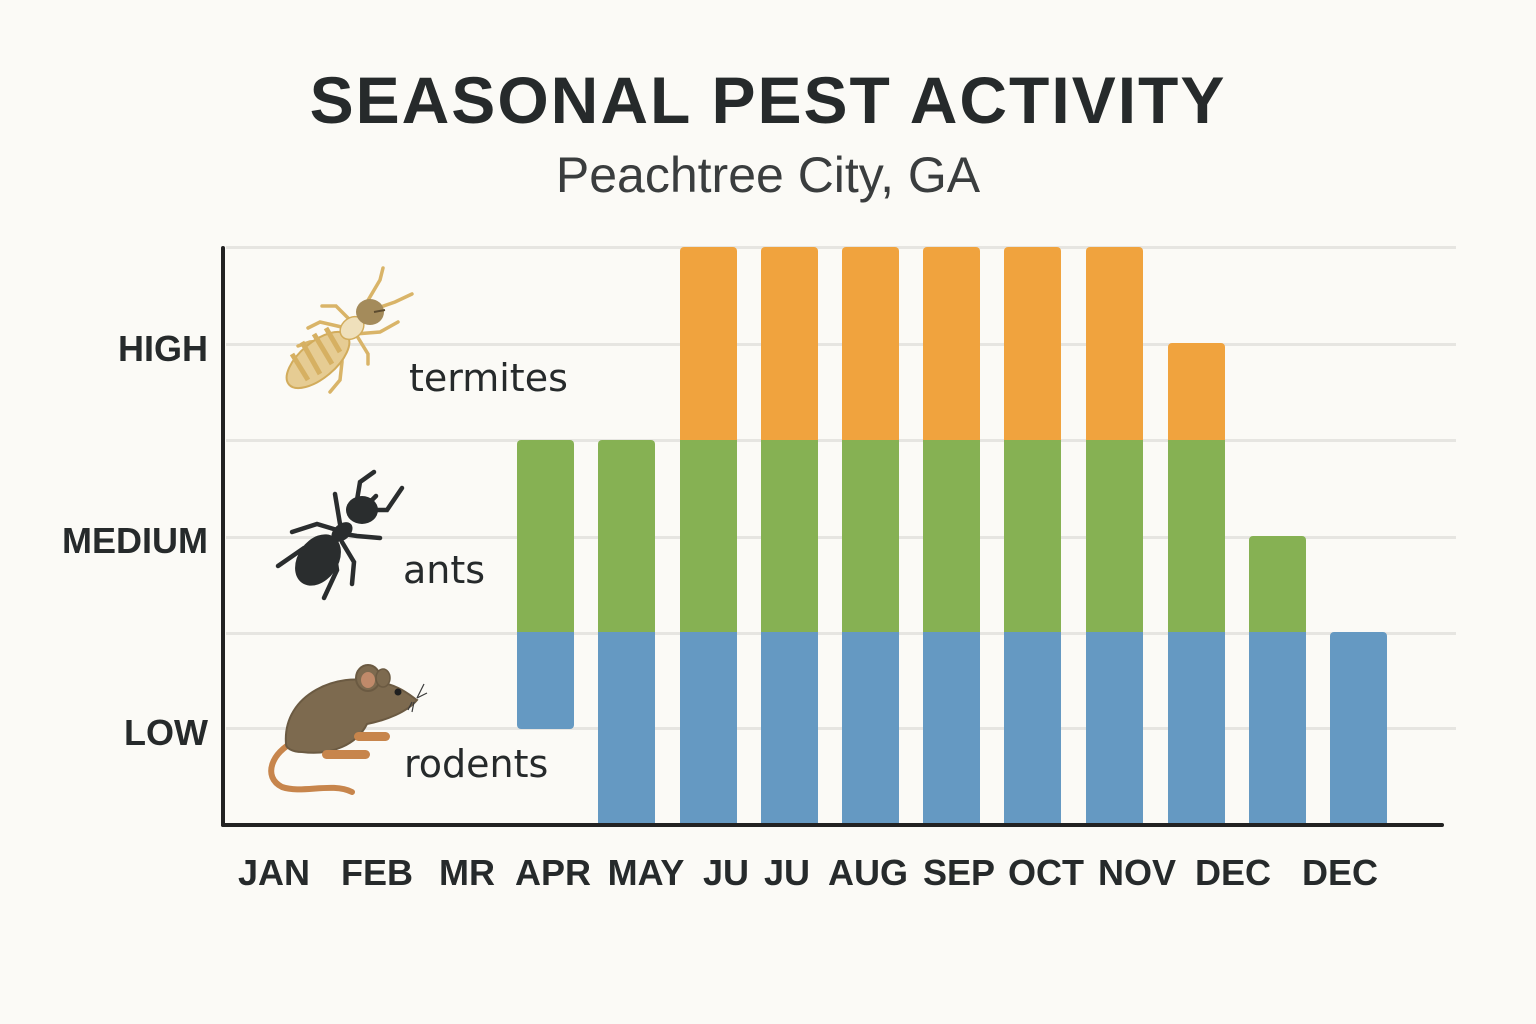  What do you see at coordinates (646, 872) in the screenshot?
I see `x-label: MAY` at bounding box center [646, 872].